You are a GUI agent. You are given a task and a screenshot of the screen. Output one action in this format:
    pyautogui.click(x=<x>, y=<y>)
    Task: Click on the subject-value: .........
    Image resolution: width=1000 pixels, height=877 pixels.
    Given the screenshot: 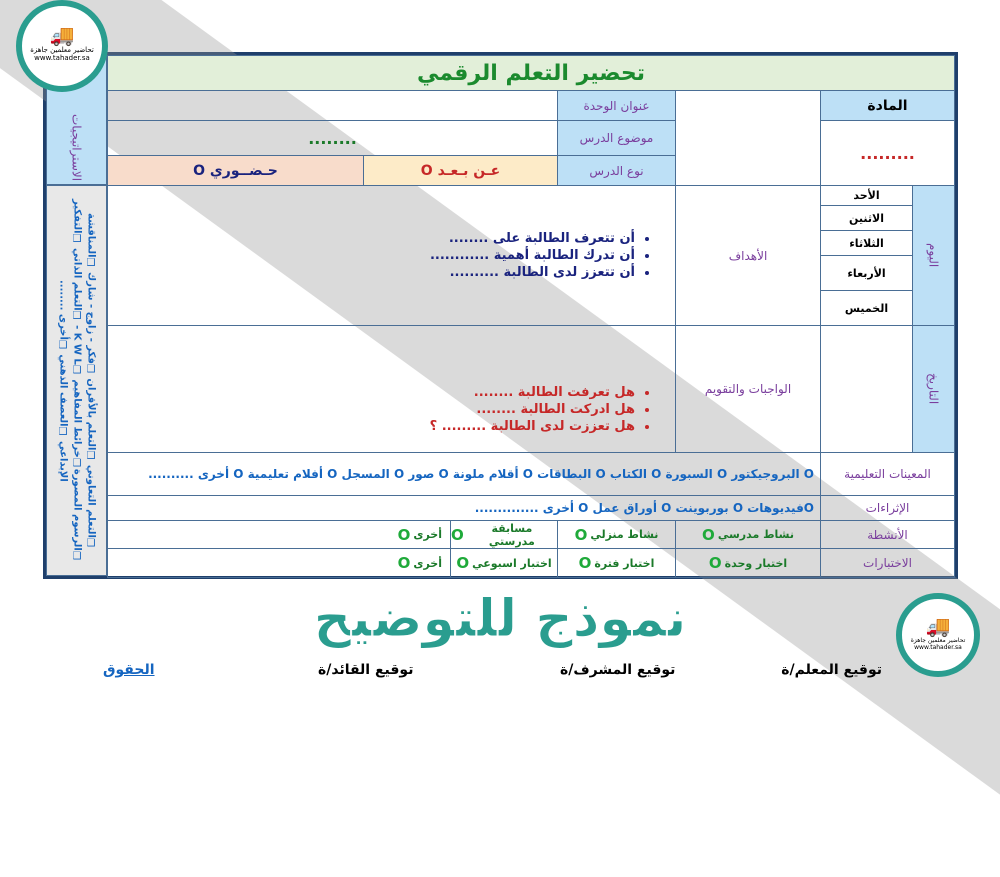 What is the action you would take?
    pyautogui.click(x=887, y=153)
    